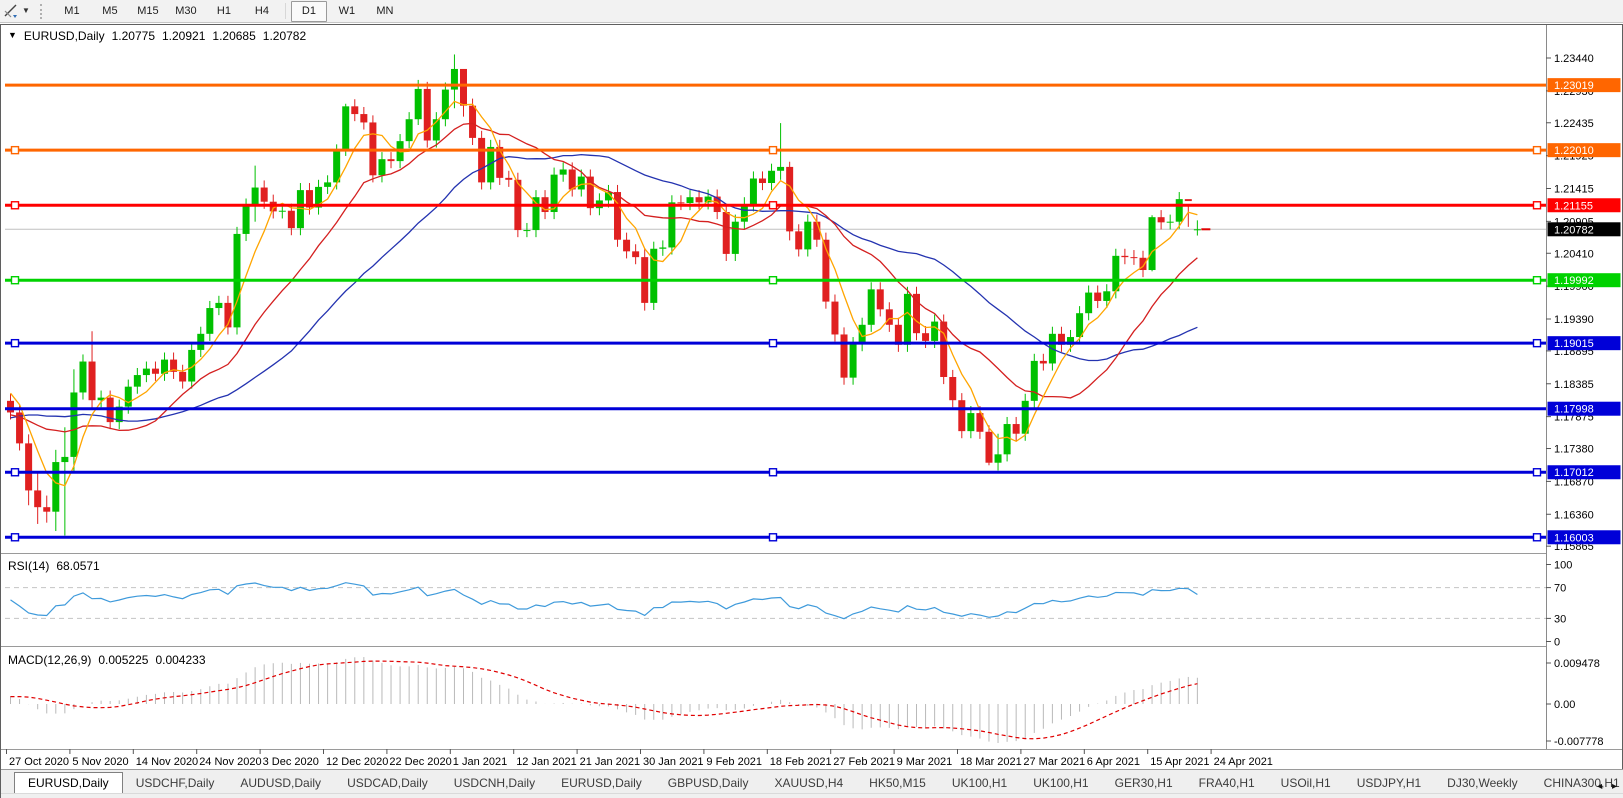 The height and width of the screenshot is (798, 1623). I want to click on chart-tab-USDCAD-Daily: USDCAD,Daily, so click(387, 783).